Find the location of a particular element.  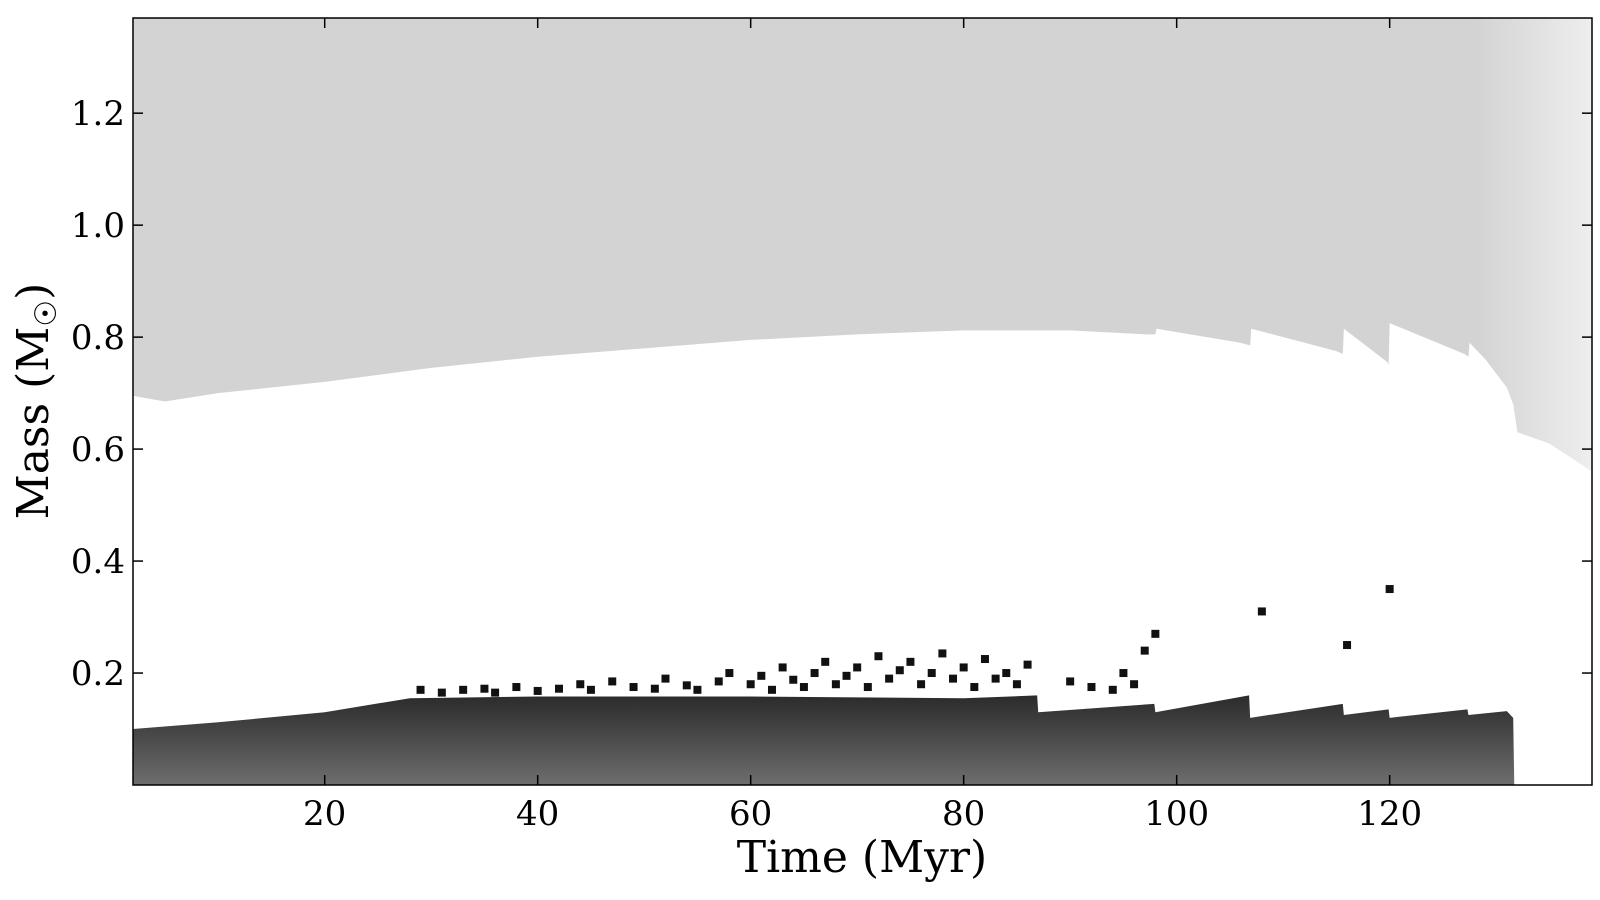

y-tick-label: 1.0 is located at coordinates (98, 226).